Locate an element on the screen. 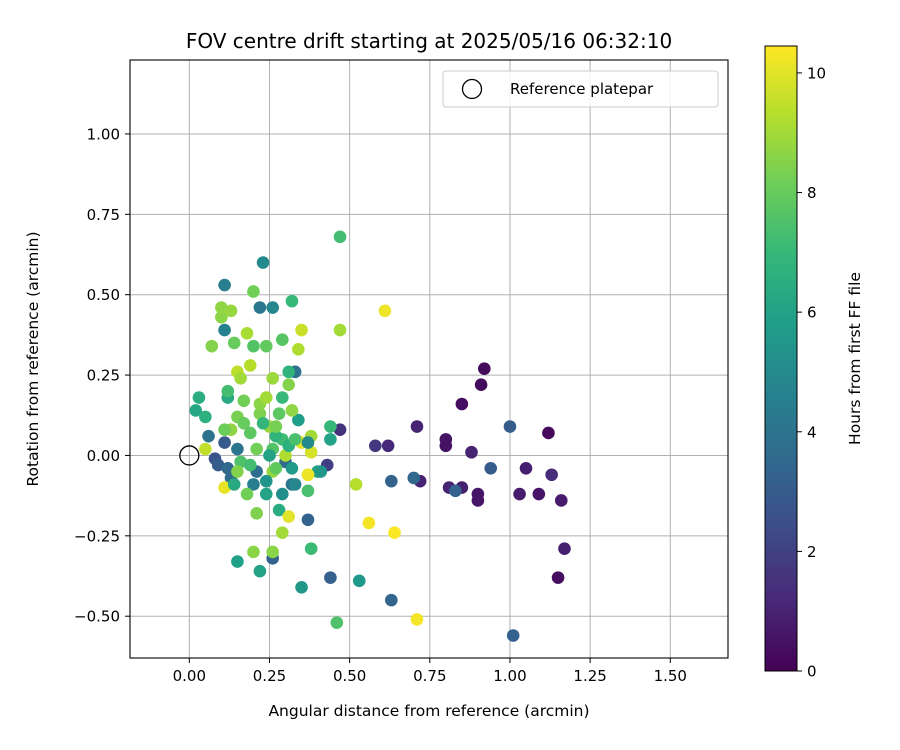 The height and width of the screenshot is (750, 900). colorbar-tick-label: 8 is located at coordinates (812, 193).